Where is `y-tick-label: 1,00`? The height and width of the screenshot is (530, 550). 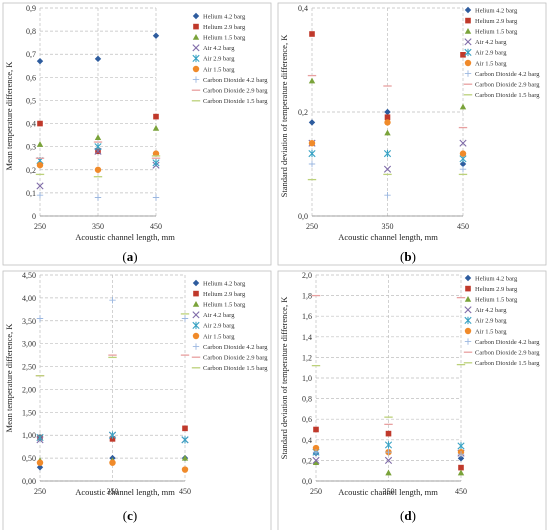 y-tick-label: 1,00 is located at coordinates (29, 435).